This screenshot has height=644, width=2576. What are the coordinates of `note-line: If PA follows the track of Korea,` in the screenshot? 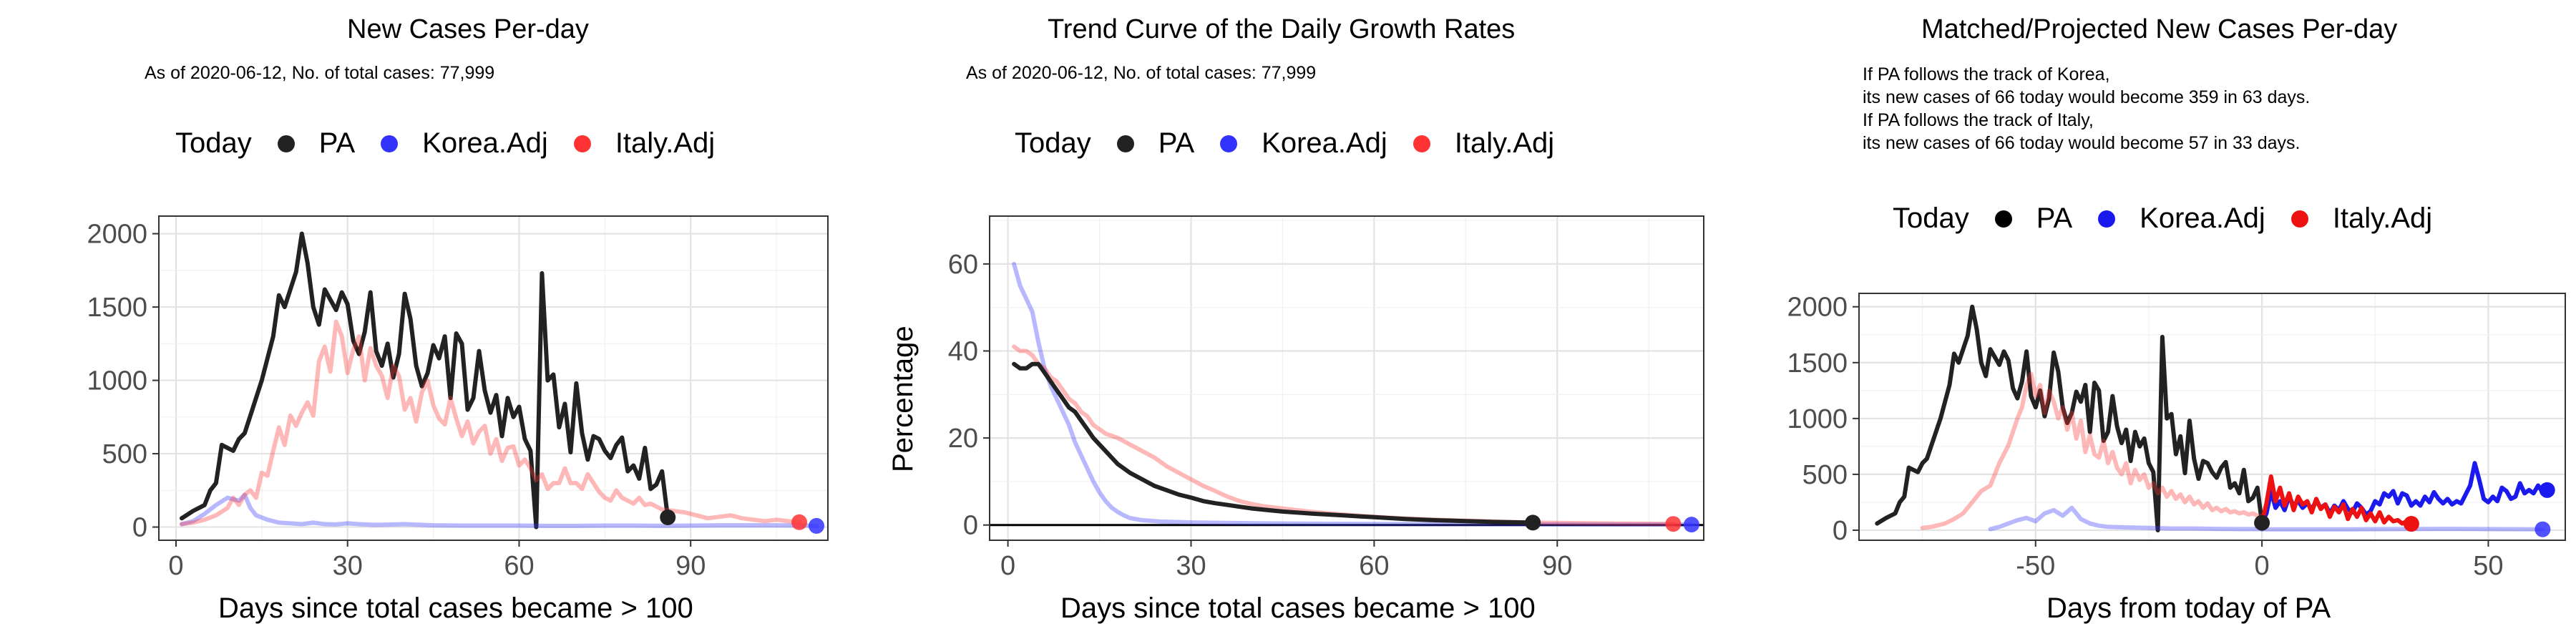 It's located at (1987, 74).